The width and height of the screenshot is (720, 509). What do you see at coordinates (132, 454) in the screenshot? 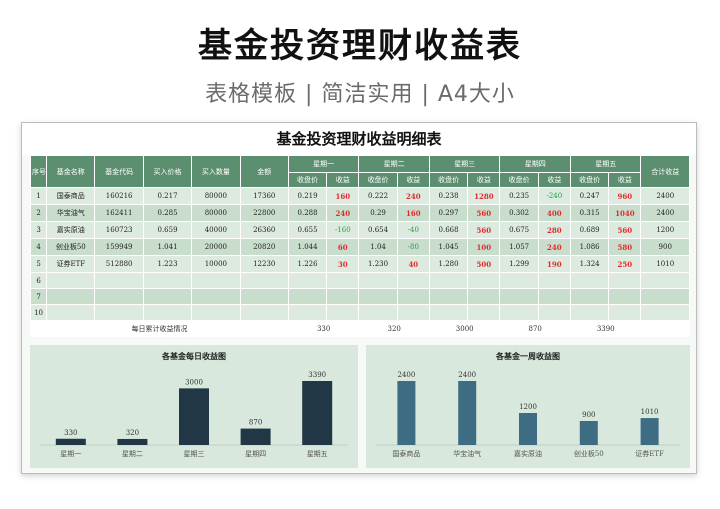
I see `tick-label: 星期二` at bounding box center [132, 454].